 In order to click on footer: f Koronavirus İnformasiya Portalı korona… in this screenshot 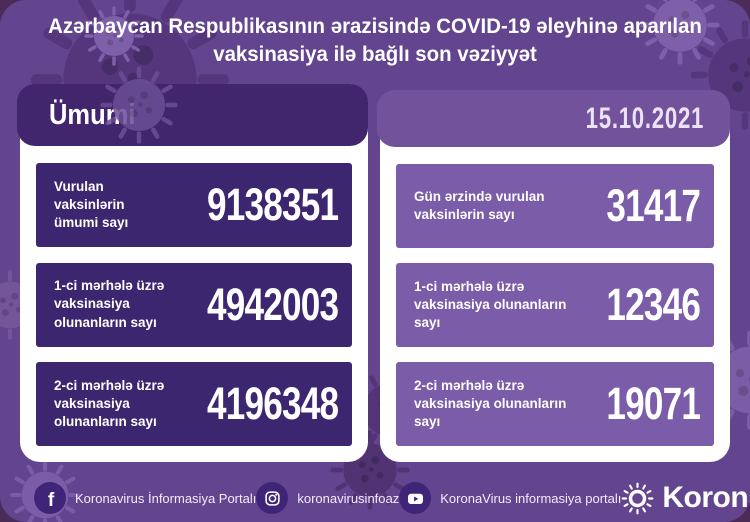, I will do `click(375, 498)`.